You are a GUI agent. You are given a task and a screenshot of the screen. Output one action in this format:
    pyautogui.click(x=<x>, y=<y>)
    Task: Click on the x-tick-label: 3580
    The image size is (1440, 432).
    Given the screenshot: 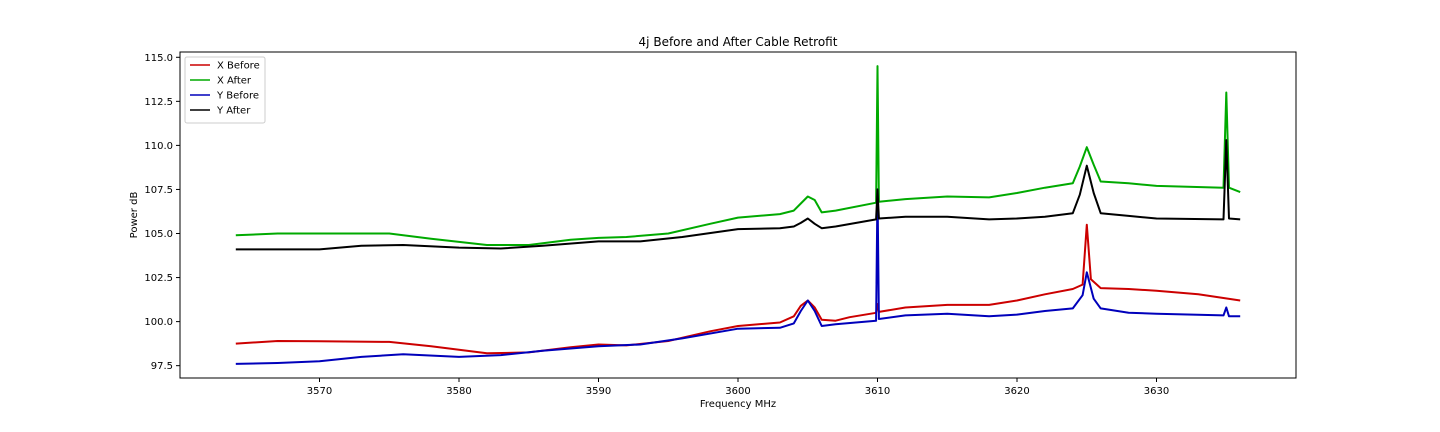 What is the action you would take?
    pyautogui.click(x=458, y=391)
    